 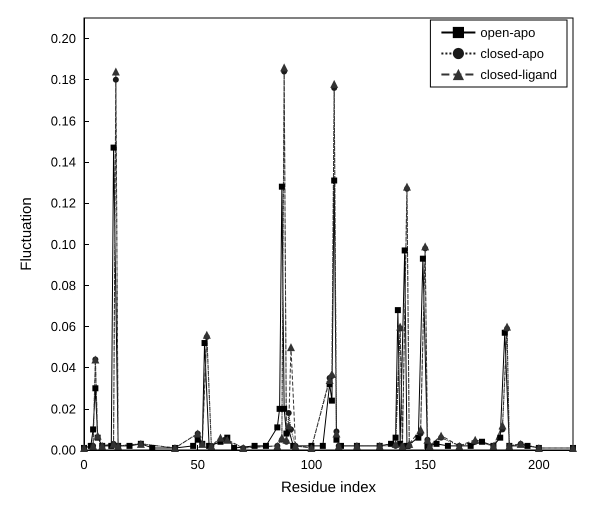 I want to click on y-tick-label: 0.02, so click(x=63, y=408).